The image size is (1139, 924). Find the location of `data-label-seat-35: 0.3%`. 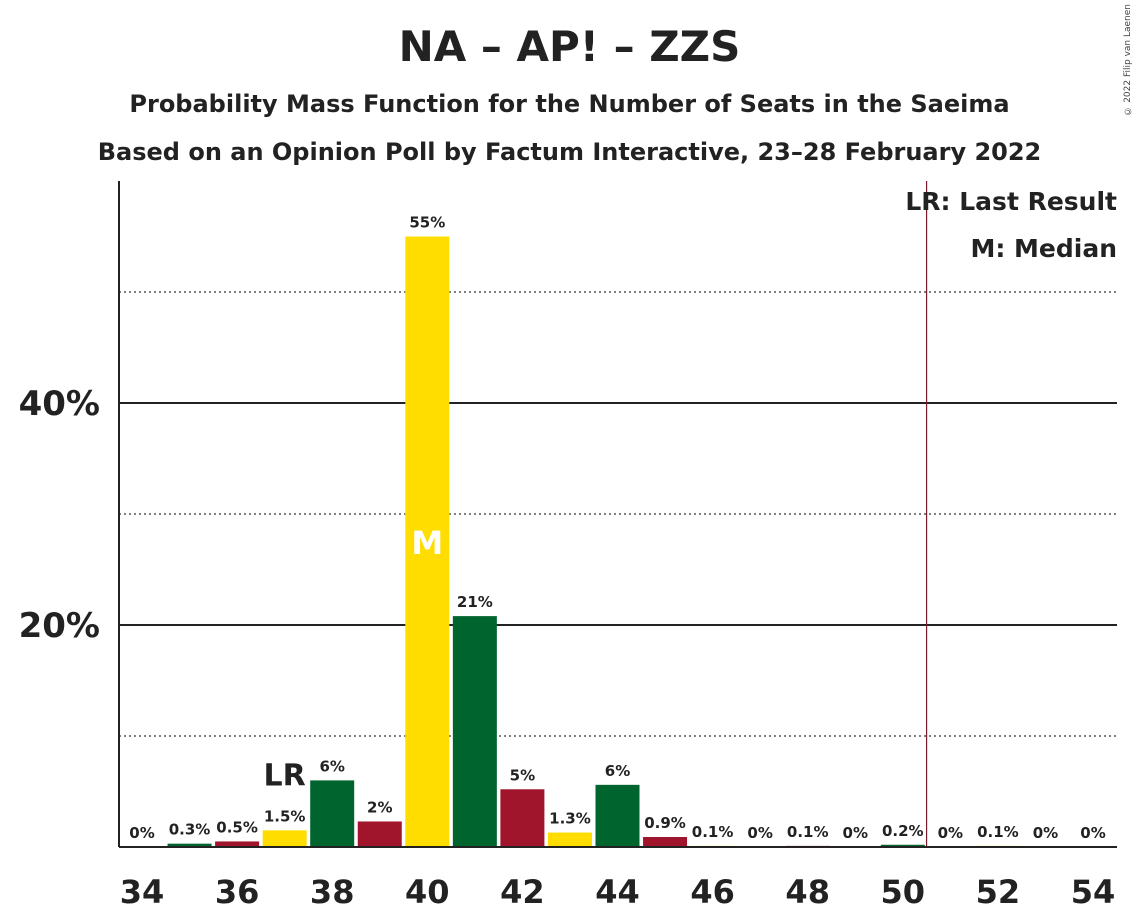

data-label-seat-35: 0.3% is located at coordinates (190, 830).